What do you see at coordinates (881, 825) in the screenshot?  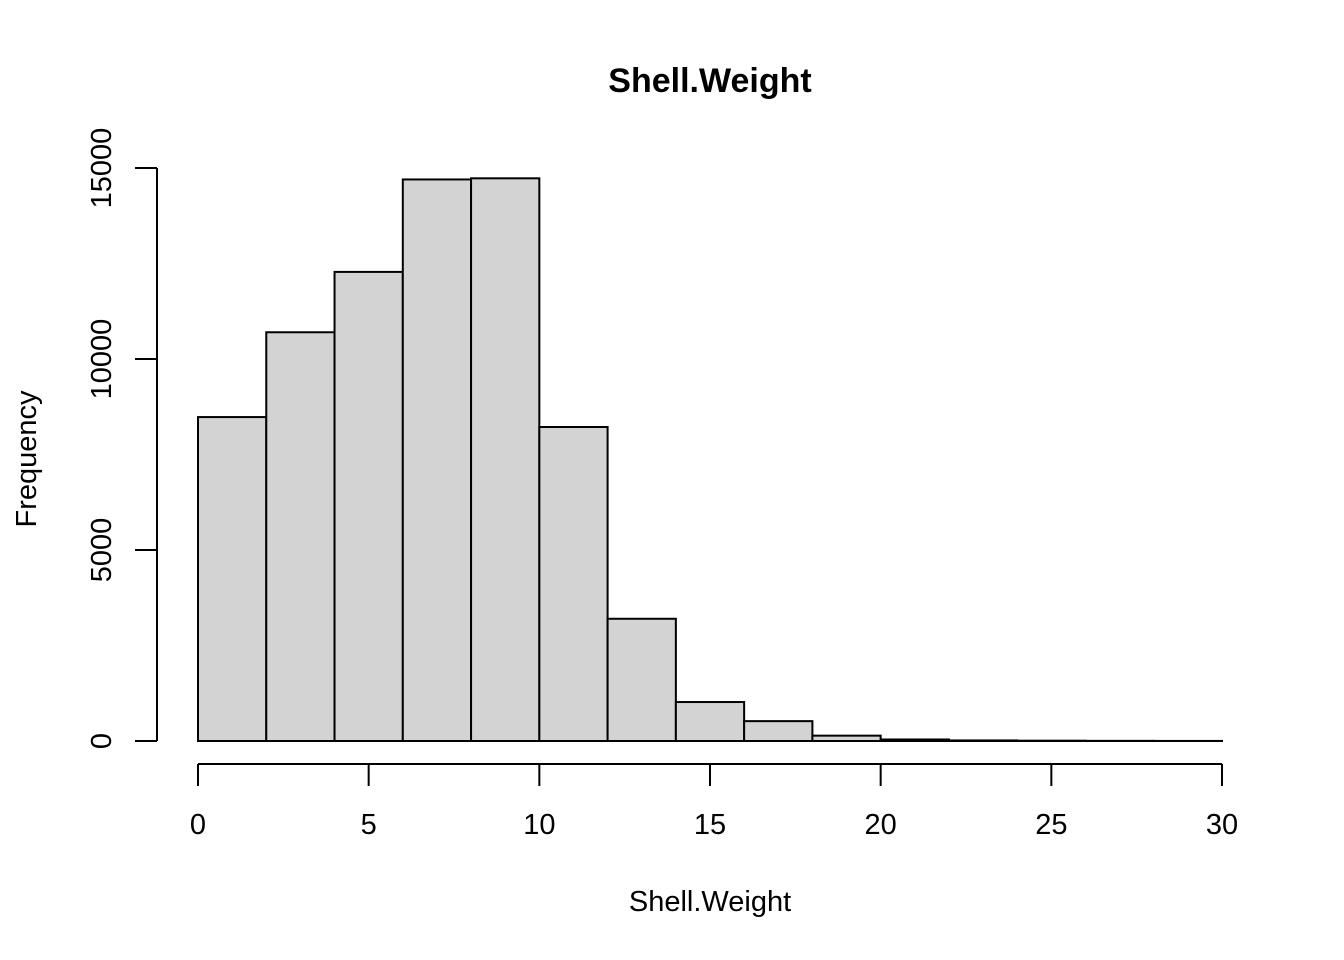 I see `x-tick-label: 20` at bounding box center [881, 825].